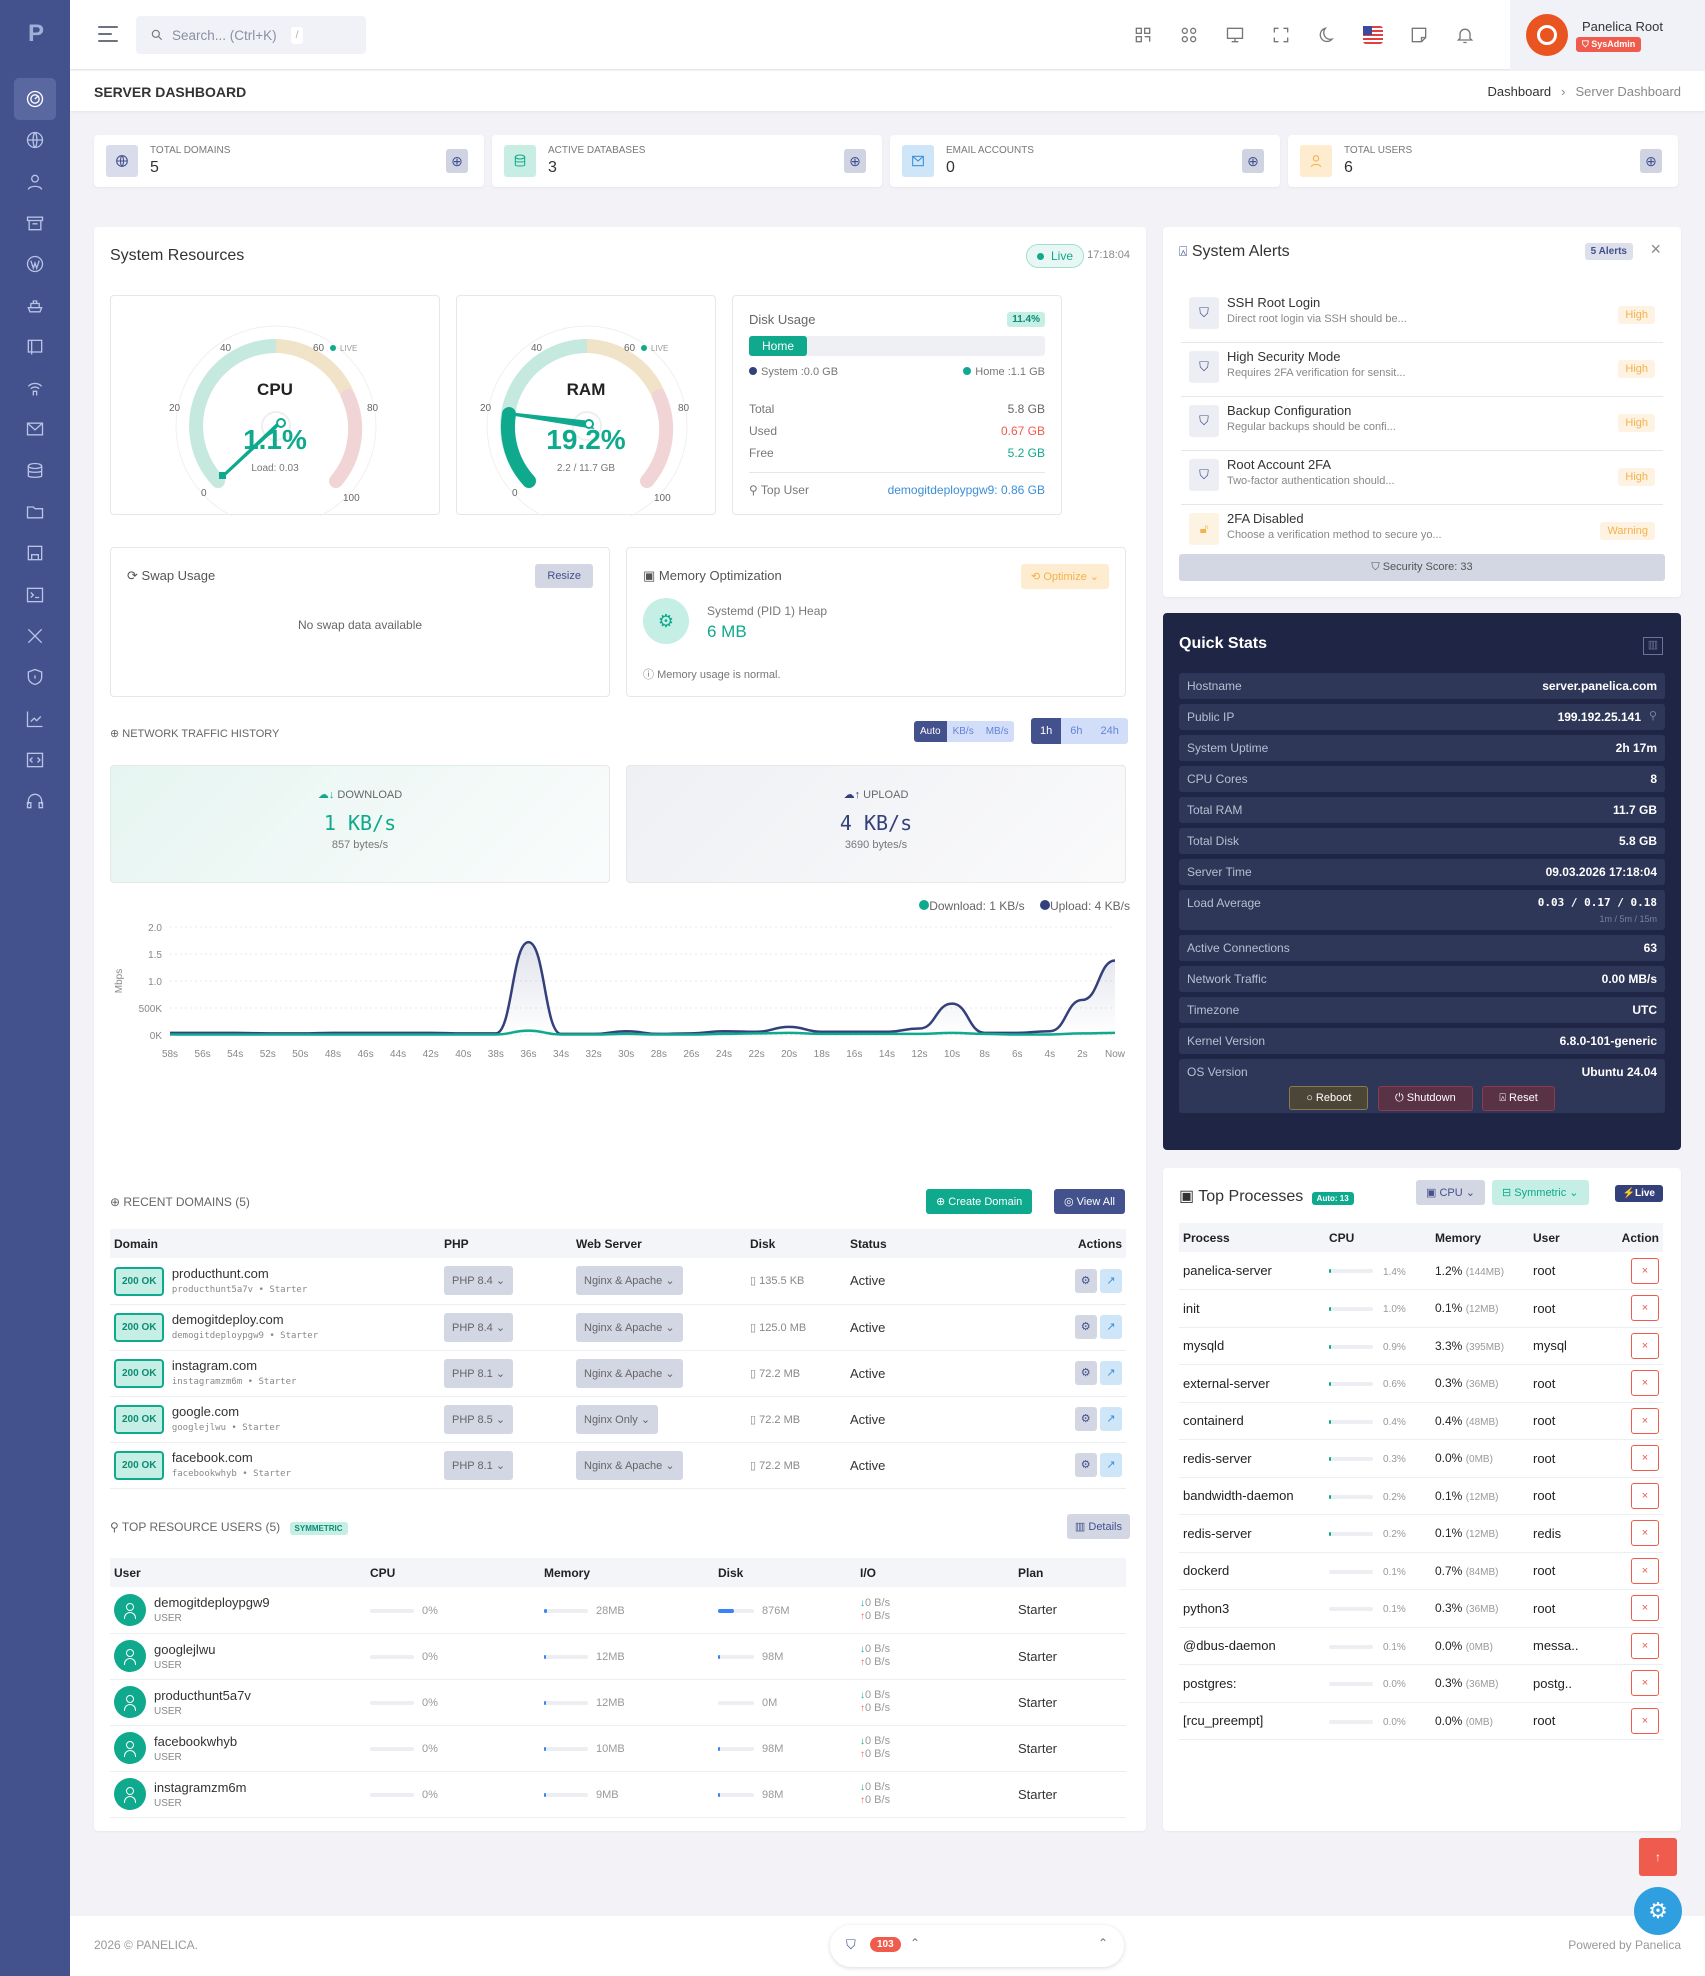 The width and height of the screenshot is (1705, 1976). What do you see at coordinates (1607, 35) in the screenshot?
I see `user-menu: Panelica Root ⛉ SysAdmin` at bounding box center [1607, 35].